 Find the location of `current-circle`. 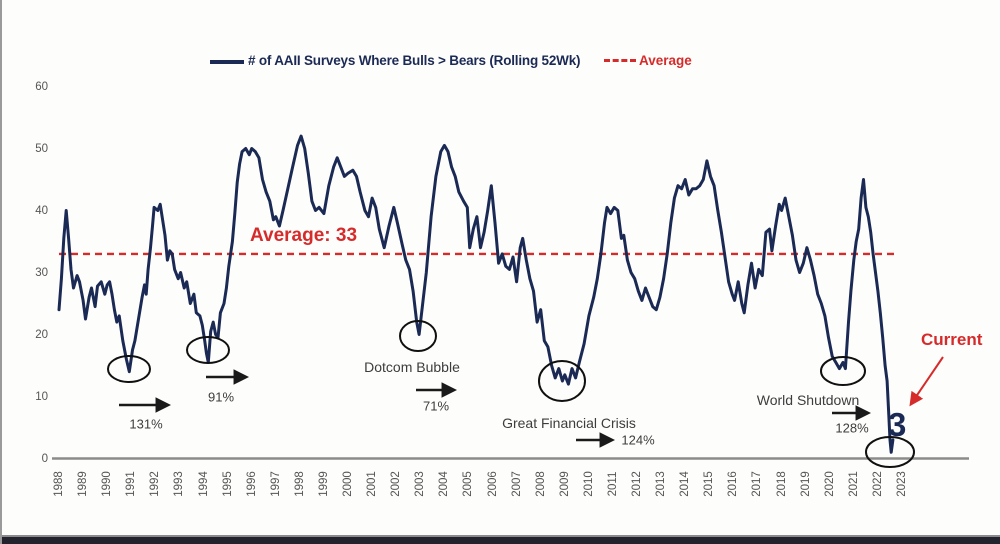

current-circle is located at coordinates (890, 452).